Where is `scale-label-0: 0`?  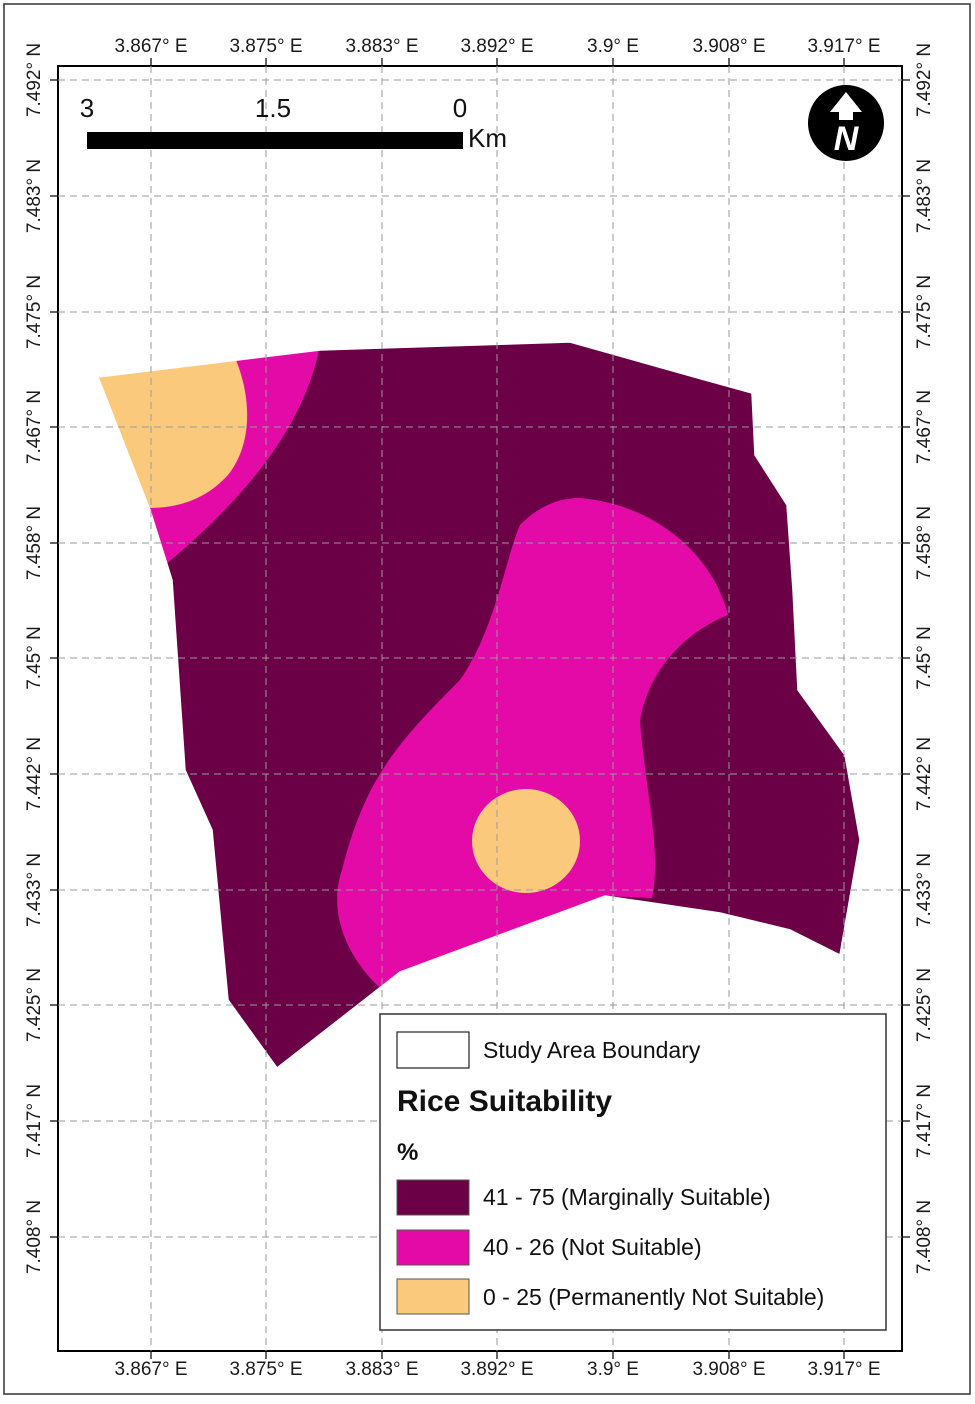
scale-label-0: 0 is located at coordinates (460, 108).